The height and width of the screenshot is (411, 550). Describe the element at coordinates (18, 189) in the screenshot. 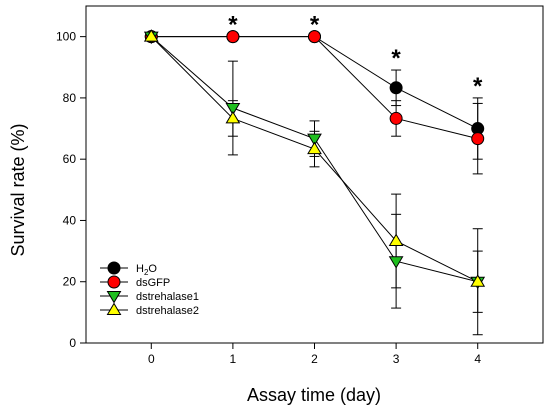

I see `y-axis-label: Survival rate (%)` at that location.